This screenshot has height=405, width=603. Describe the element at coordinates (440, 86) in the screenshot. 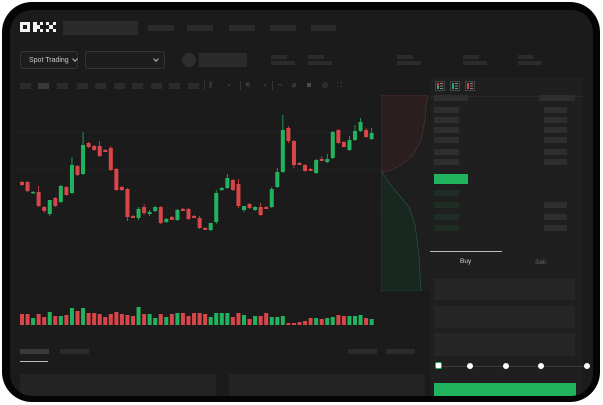

I see `both-sides-icon` at that location.